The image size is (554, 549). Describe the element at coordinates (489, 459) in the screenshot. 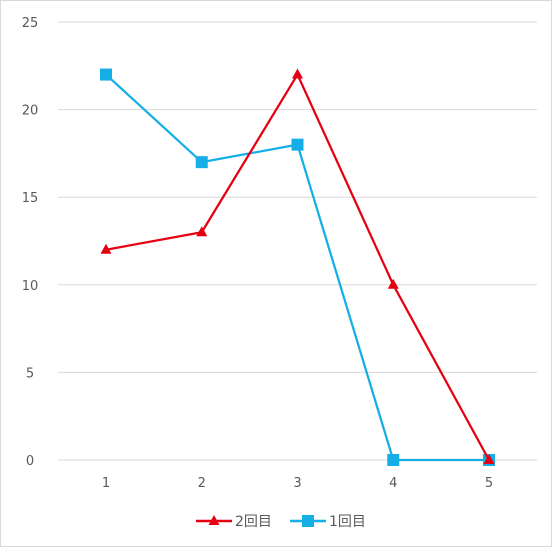

I see `data-point-s1-x5` at that location.